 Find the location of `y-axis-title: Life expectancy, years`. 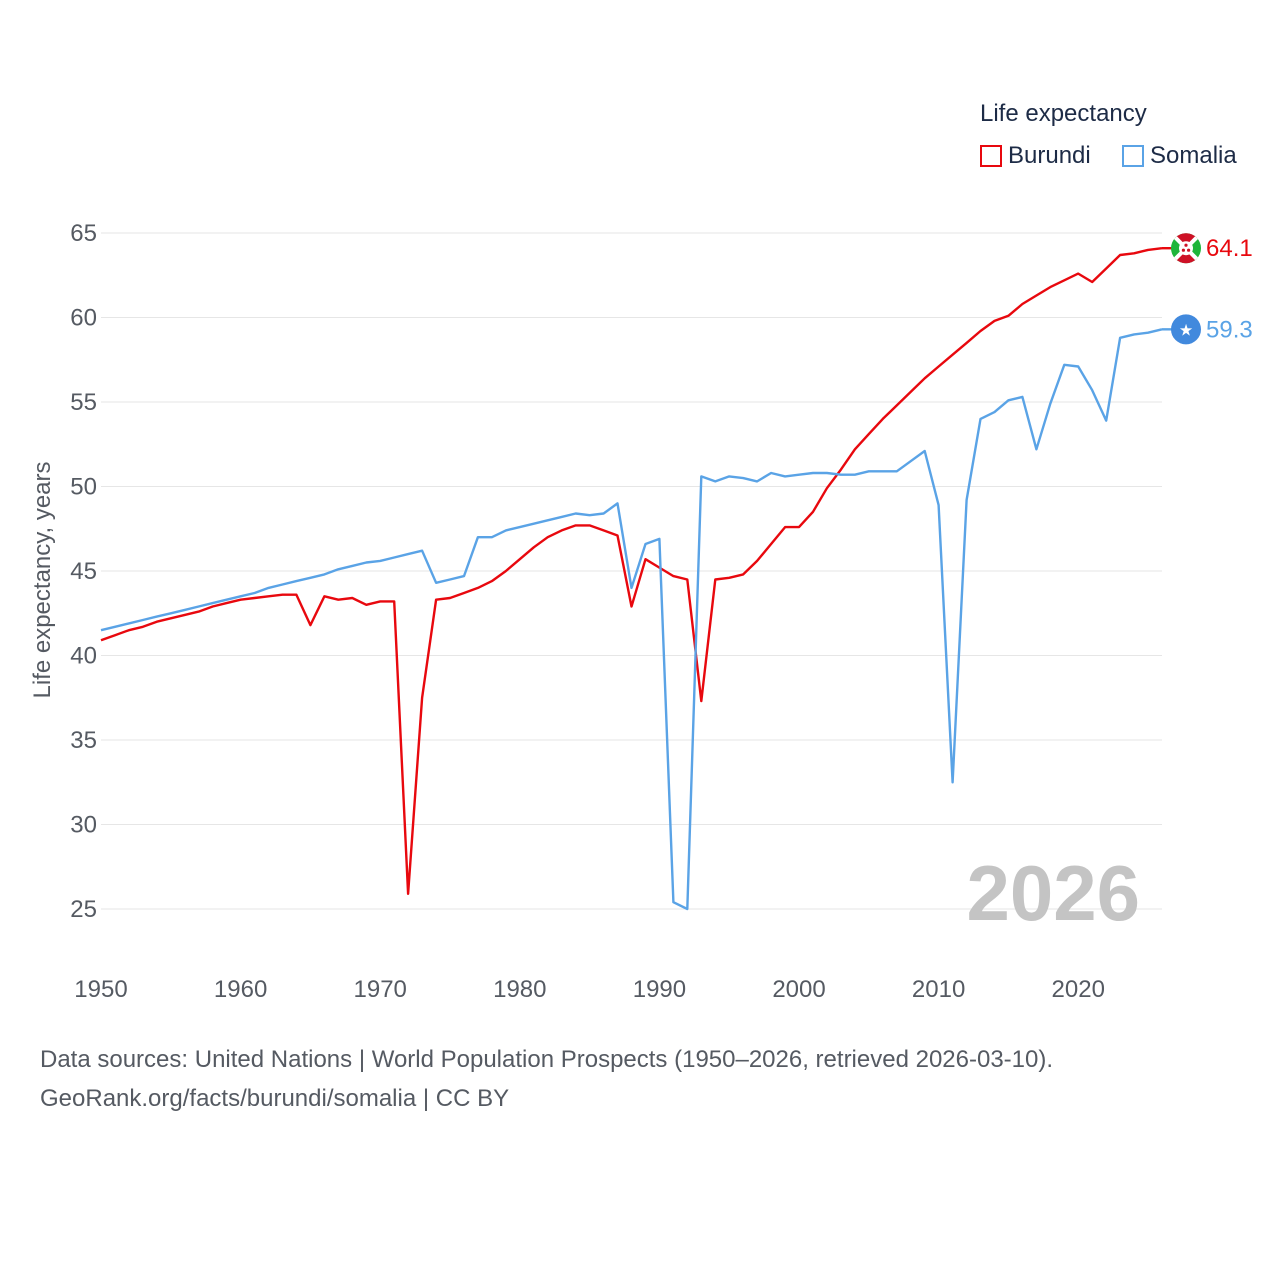

y-axis-title: Life expectancy, years is located at coordinates (42, 579).